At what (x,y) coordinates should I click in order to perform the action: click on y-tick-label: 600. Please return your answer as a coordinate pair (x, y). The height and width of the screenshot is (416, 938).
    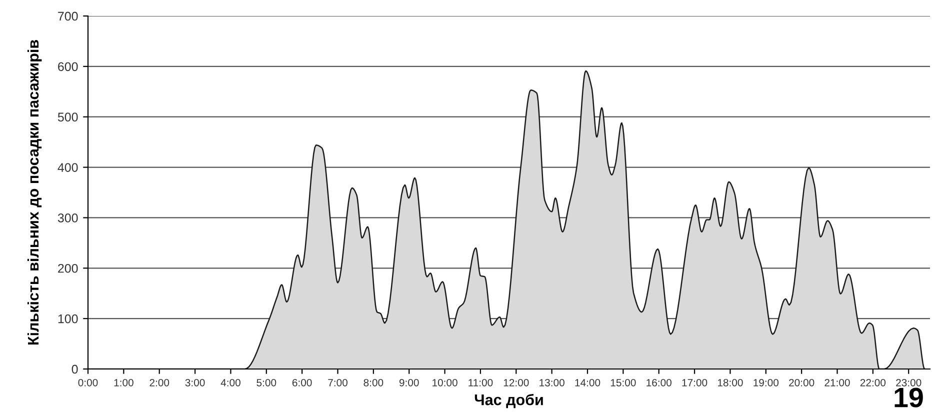
    Looking at the image, I should click on (68, 67).